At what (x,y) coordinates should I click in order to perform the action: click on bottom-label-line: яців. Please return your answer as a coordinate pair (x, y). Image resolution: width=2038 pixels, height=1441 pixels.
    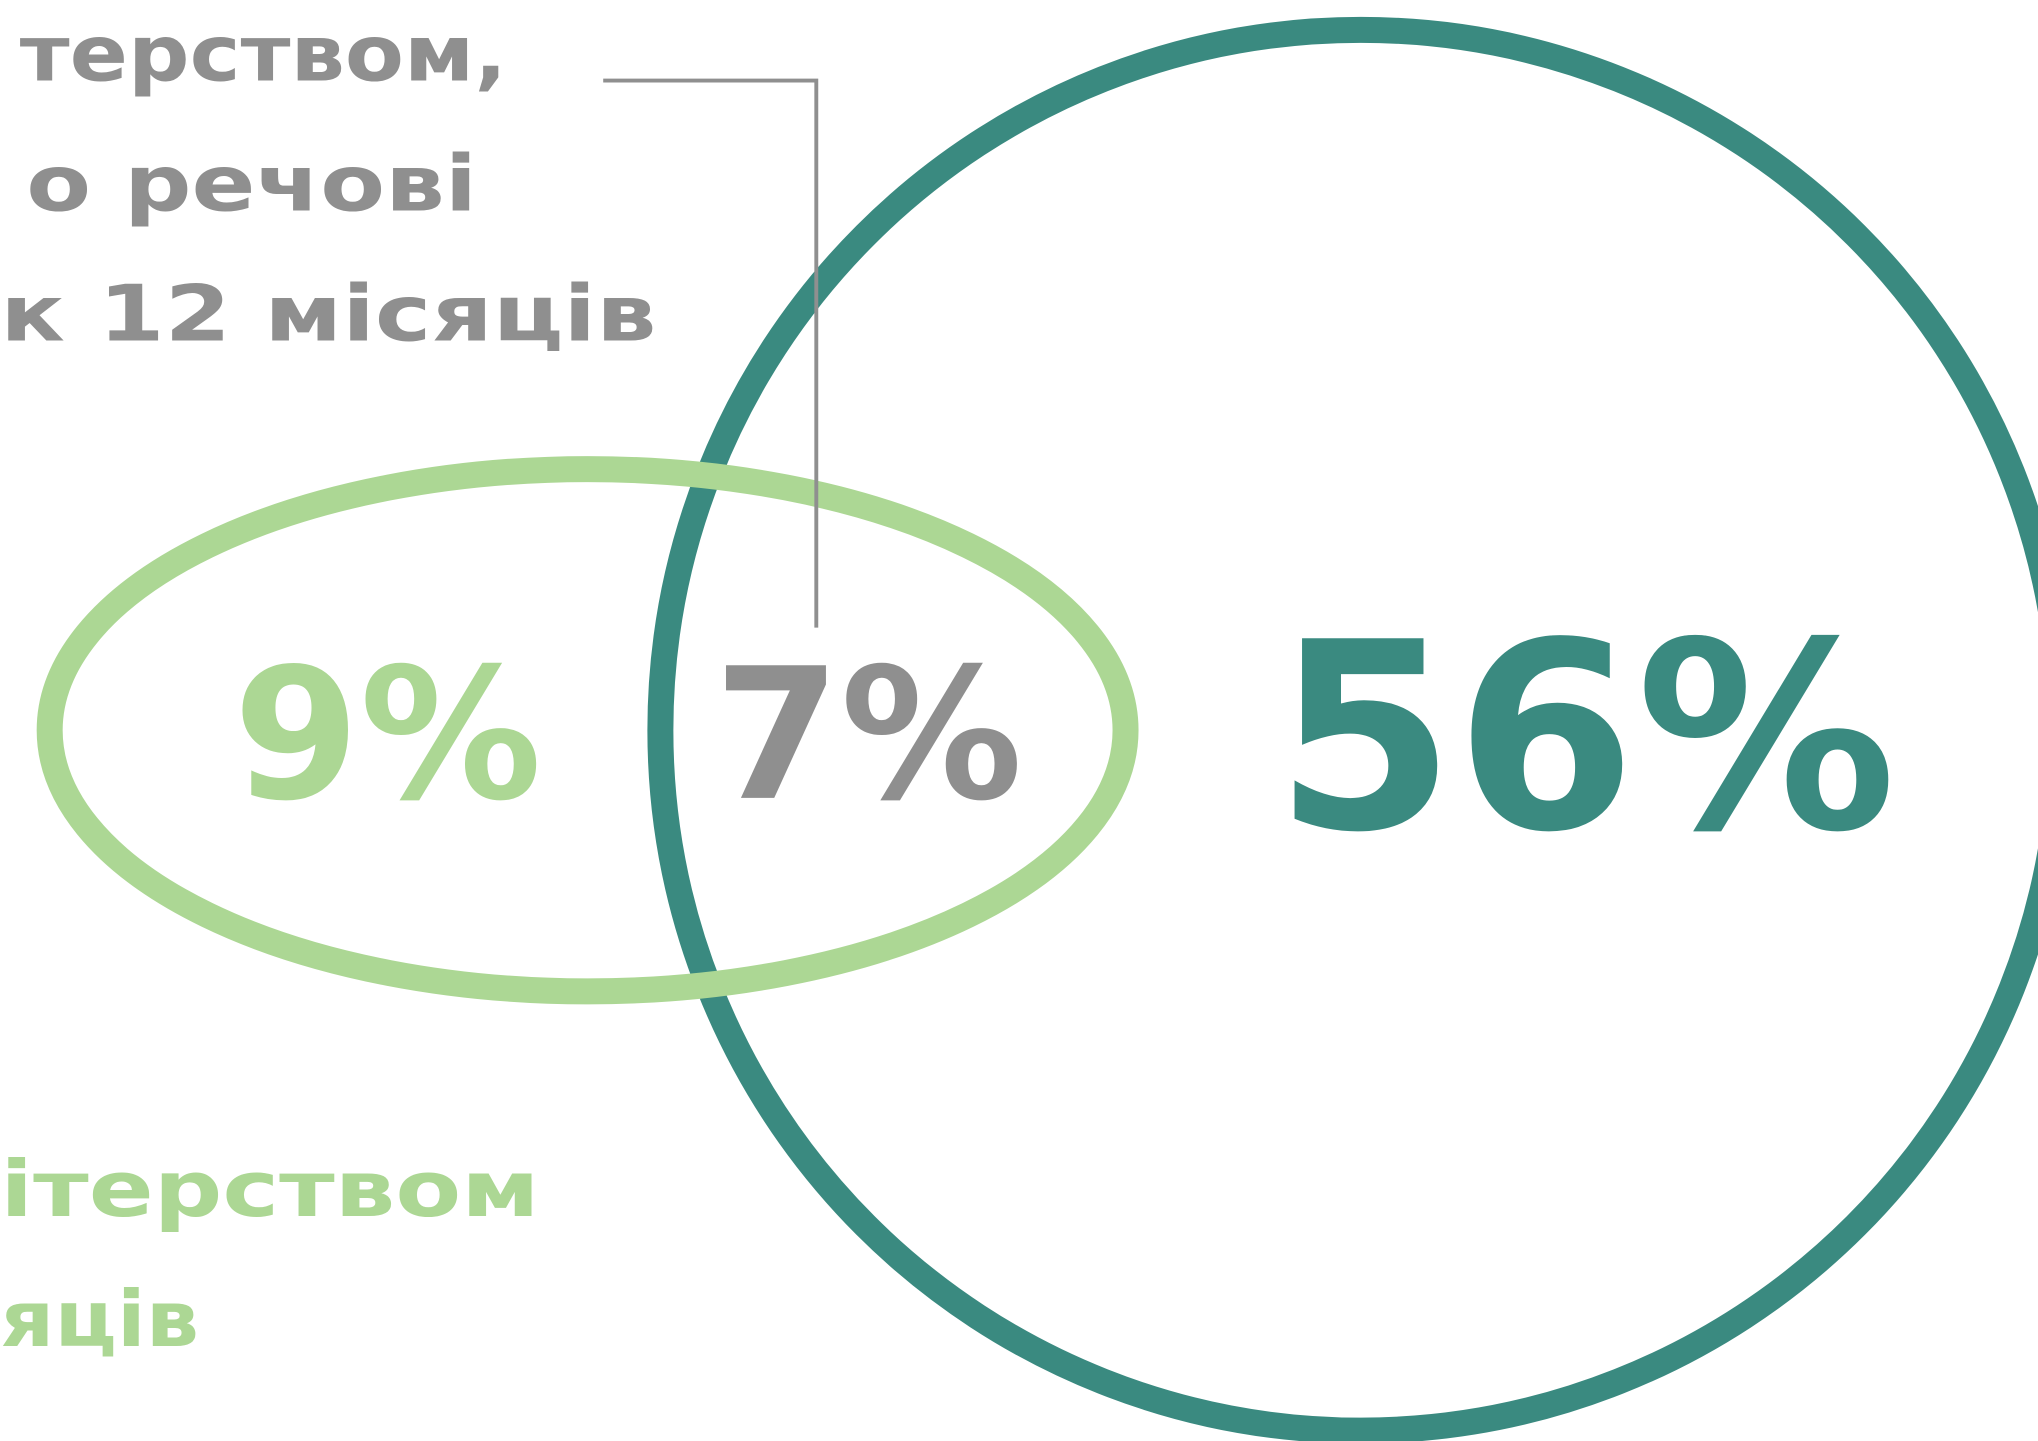
    Looking at the image, I should click on (99, 1320).